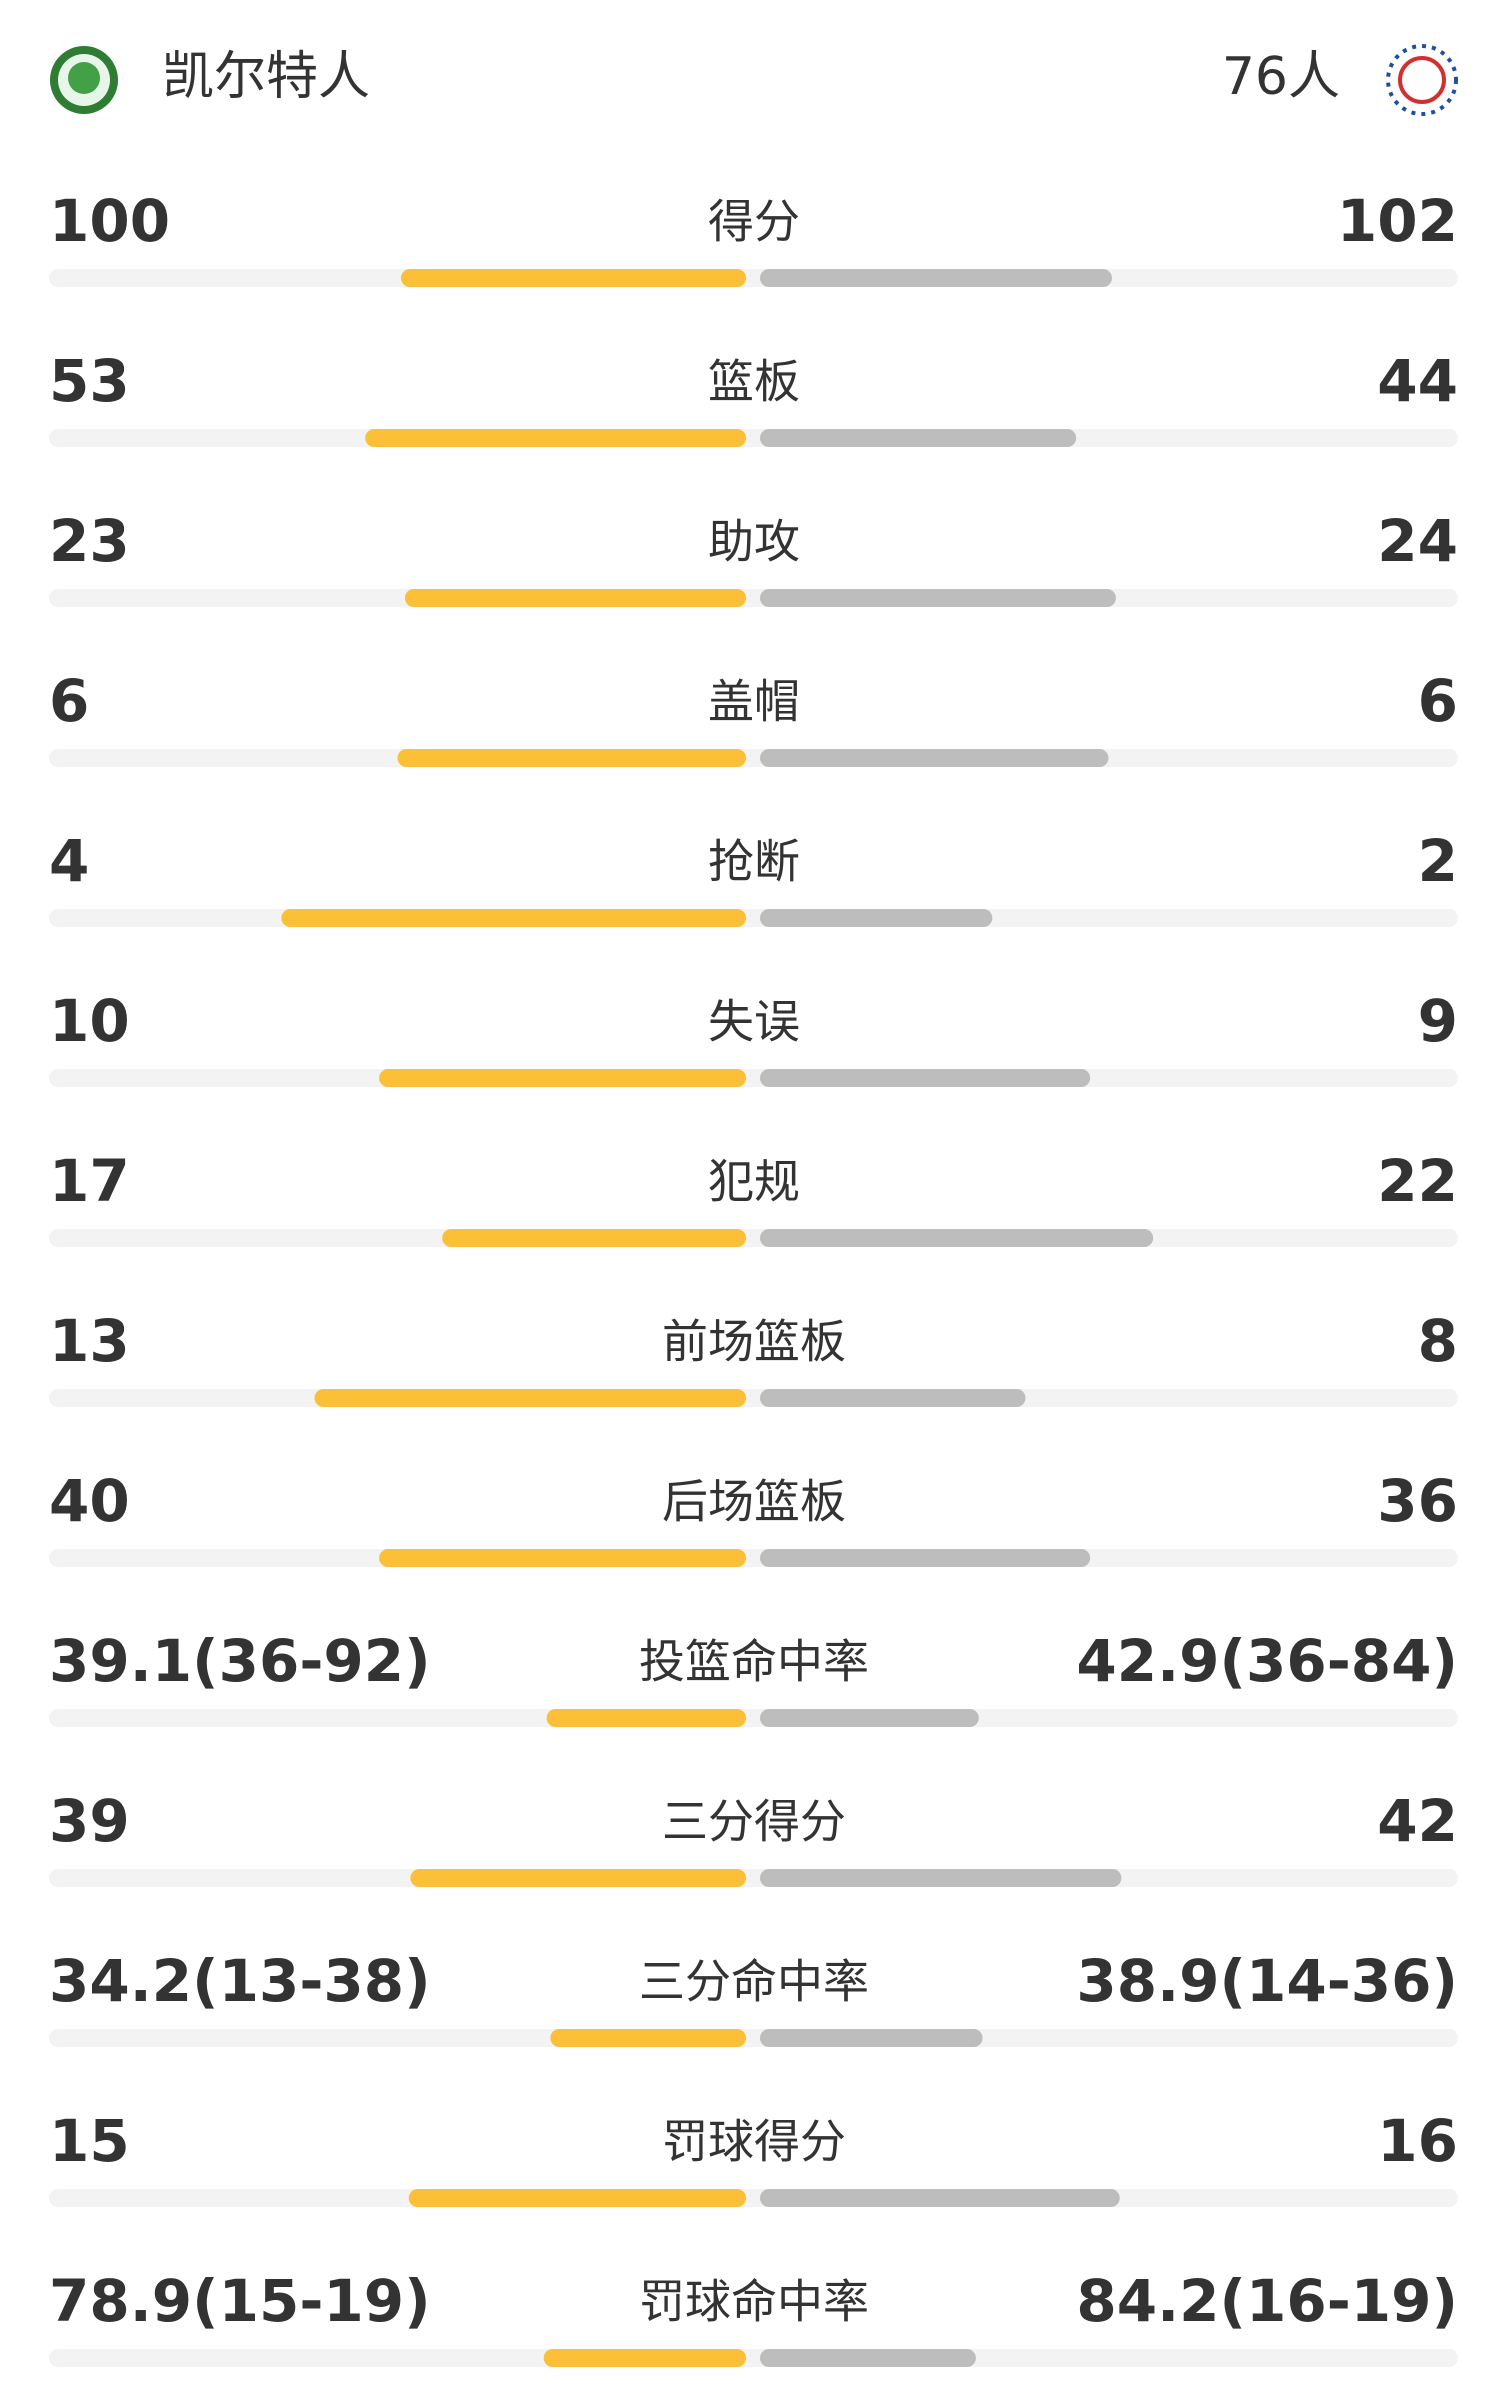 The image size is (1500, 2400). I want to click on away-value: 8, so click(1438, 1341).